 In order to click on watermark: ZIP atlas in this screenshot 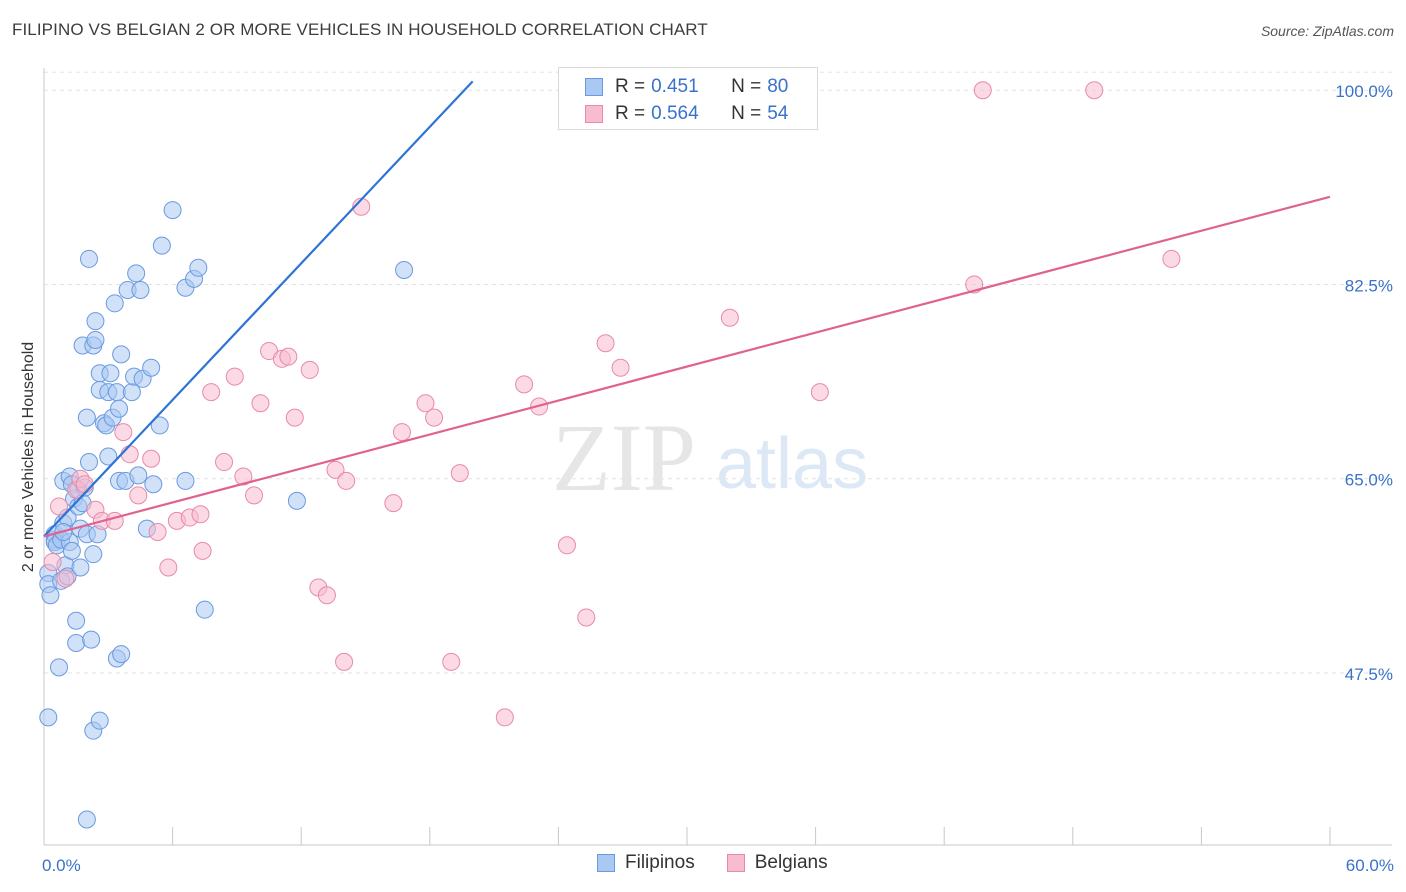, I will do `click(710, 457)`.